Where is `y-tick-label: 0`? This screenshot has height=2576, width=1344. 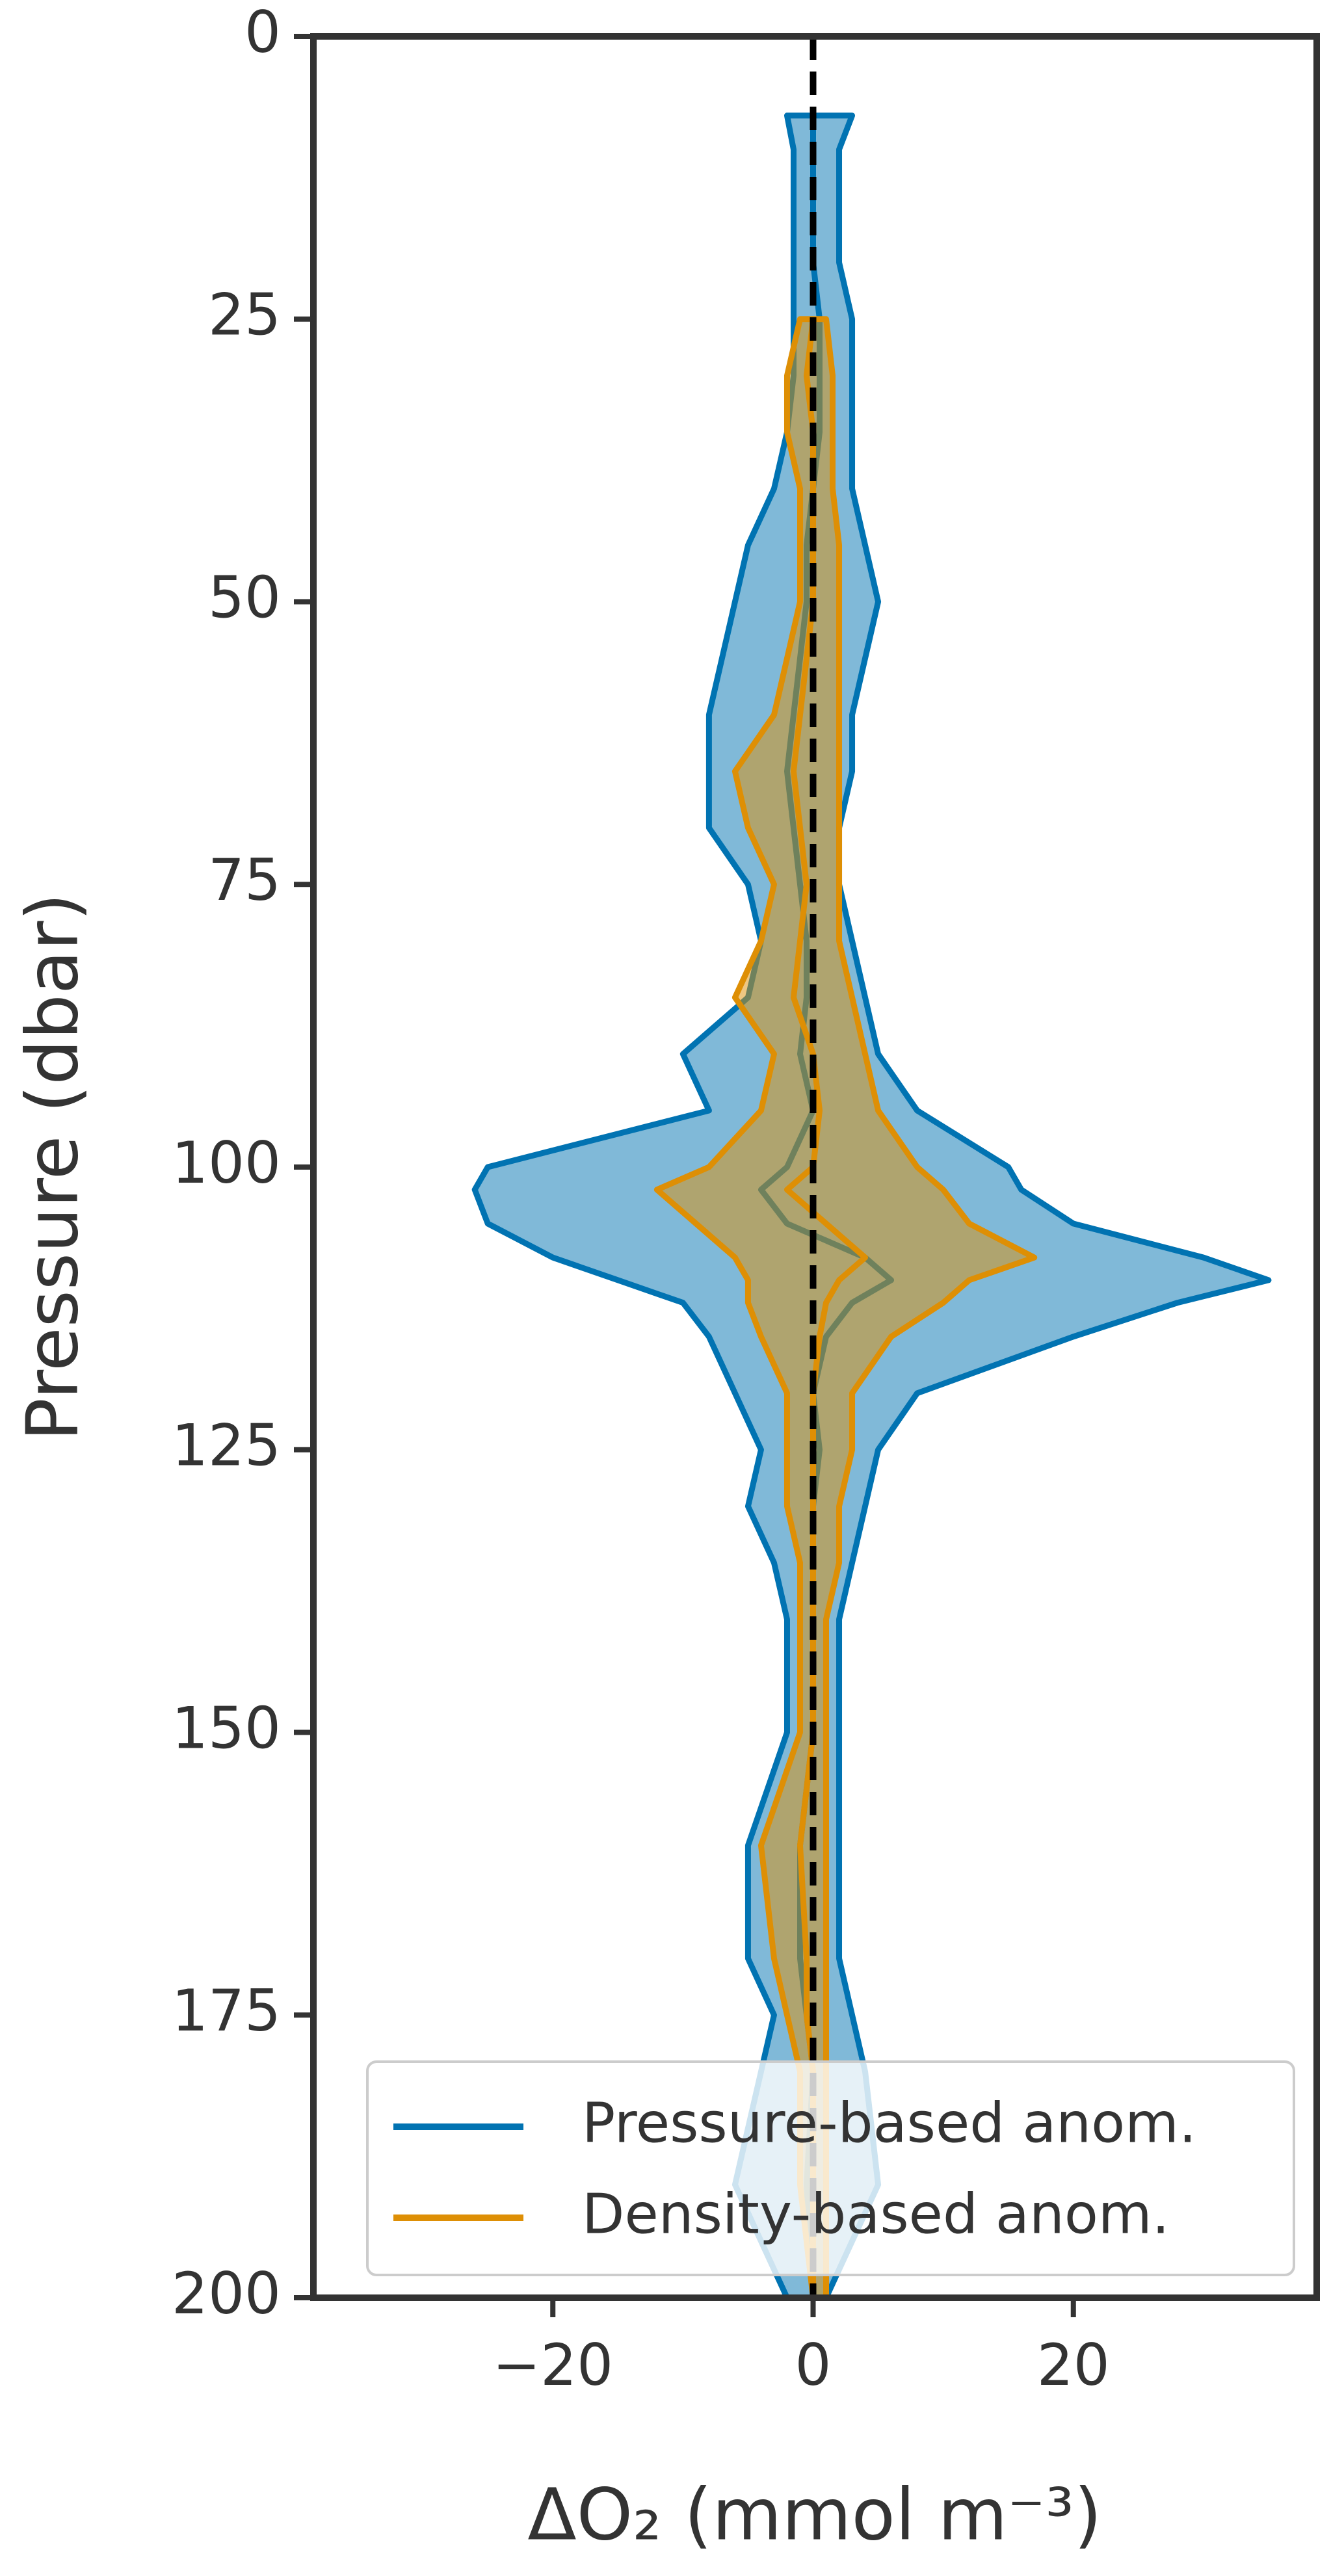
y-tick-label: 0 is located at coordinates (262, 33).